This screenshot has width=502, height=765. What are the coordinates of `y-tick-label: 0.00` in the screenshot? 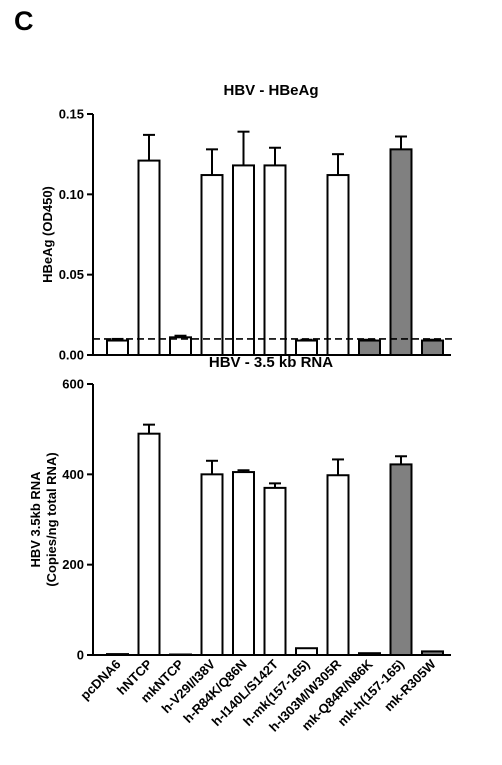 It's located at (71, 355).